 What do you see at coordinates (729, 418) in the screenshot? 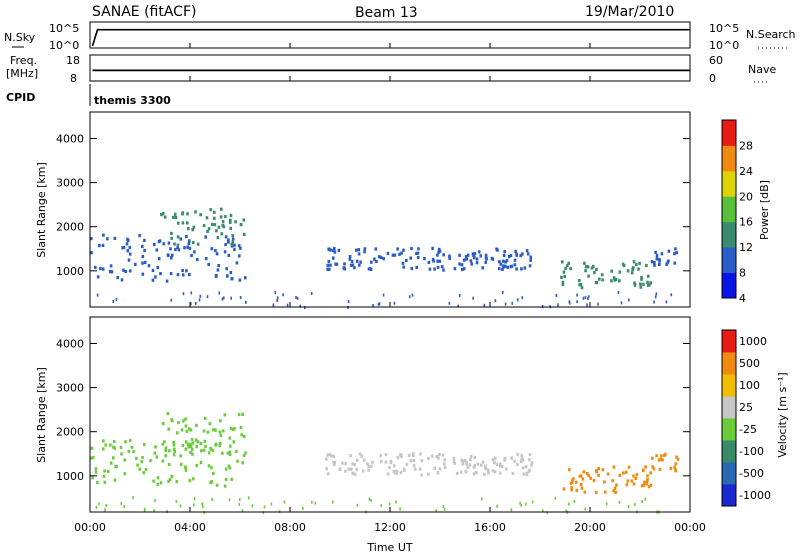
I see `velocity-colorbar-frame` at bounding box center [729, 418].